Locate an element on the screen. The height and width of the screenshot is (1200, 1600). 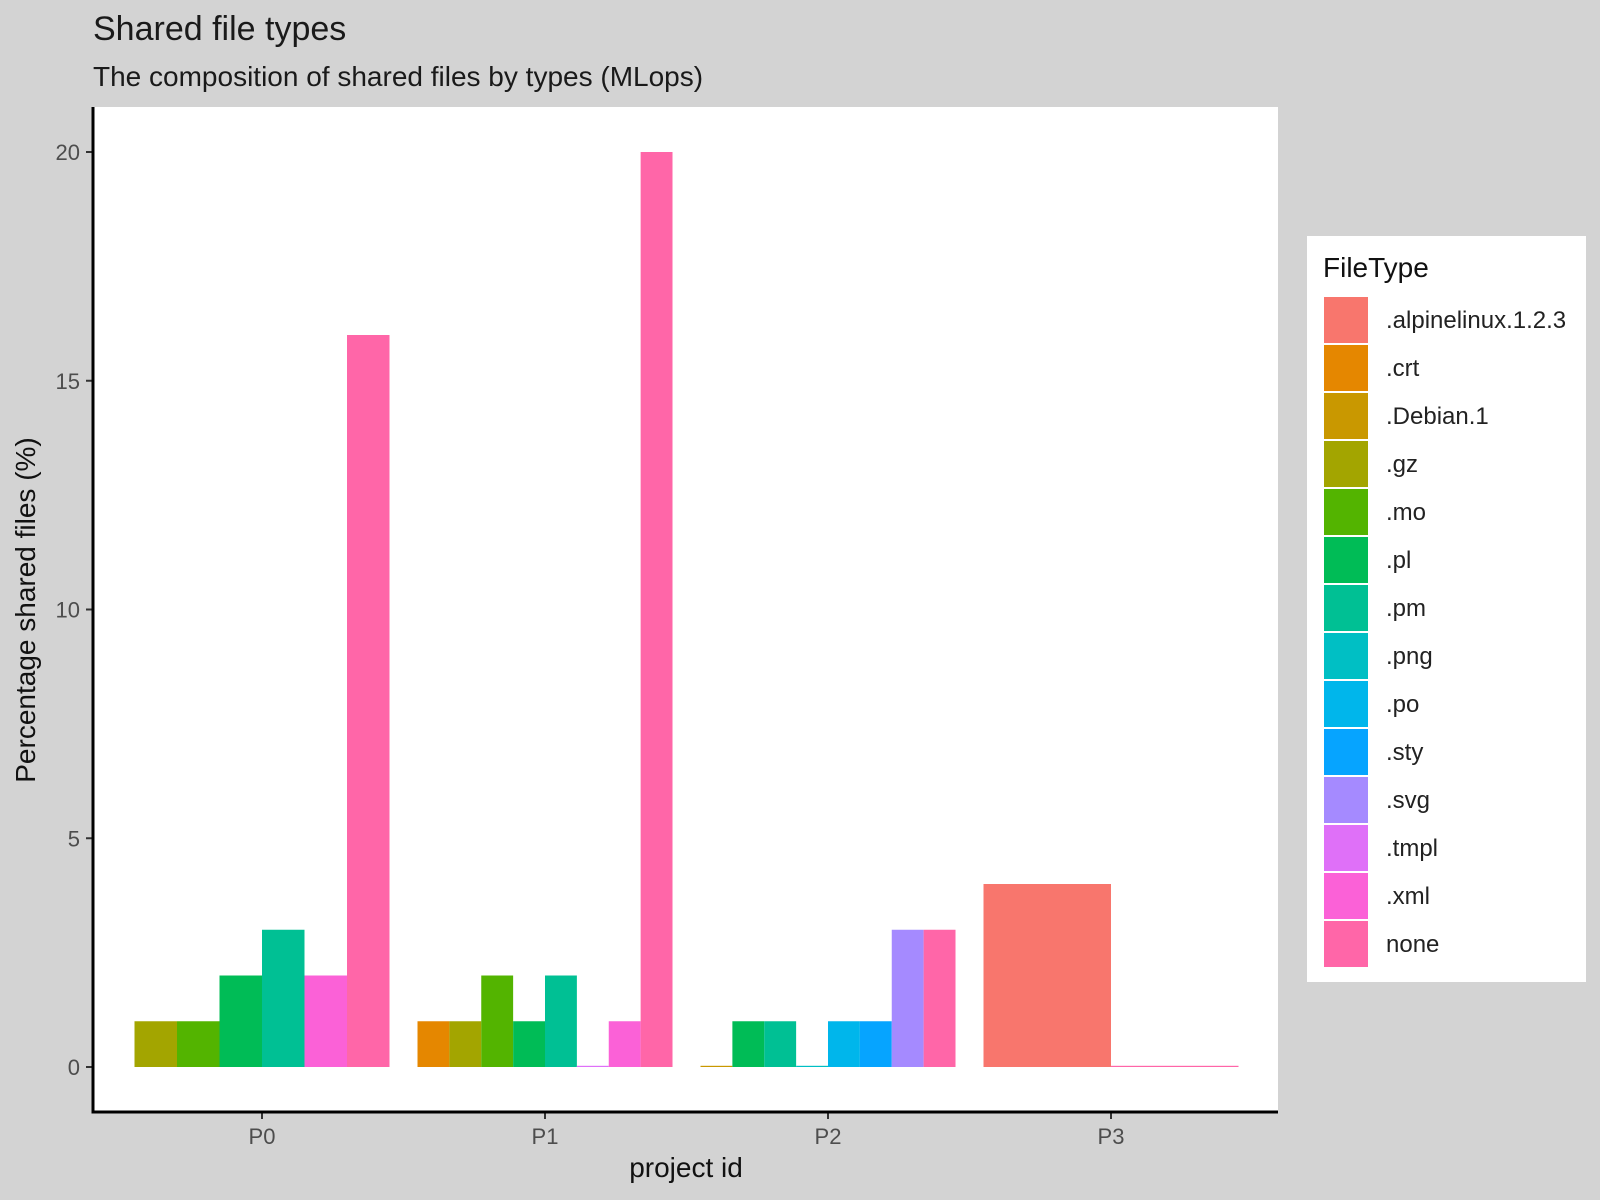
y-tick-label: 15 is located at coordinates (68, 381).